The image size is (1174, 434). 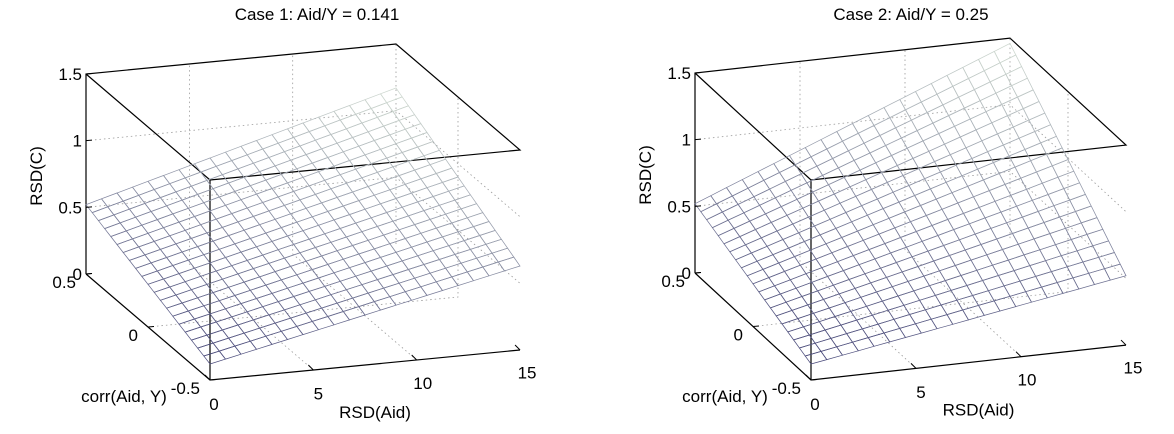 I want to click on y-tick-label: -0.5, so click(x=786, y=388).